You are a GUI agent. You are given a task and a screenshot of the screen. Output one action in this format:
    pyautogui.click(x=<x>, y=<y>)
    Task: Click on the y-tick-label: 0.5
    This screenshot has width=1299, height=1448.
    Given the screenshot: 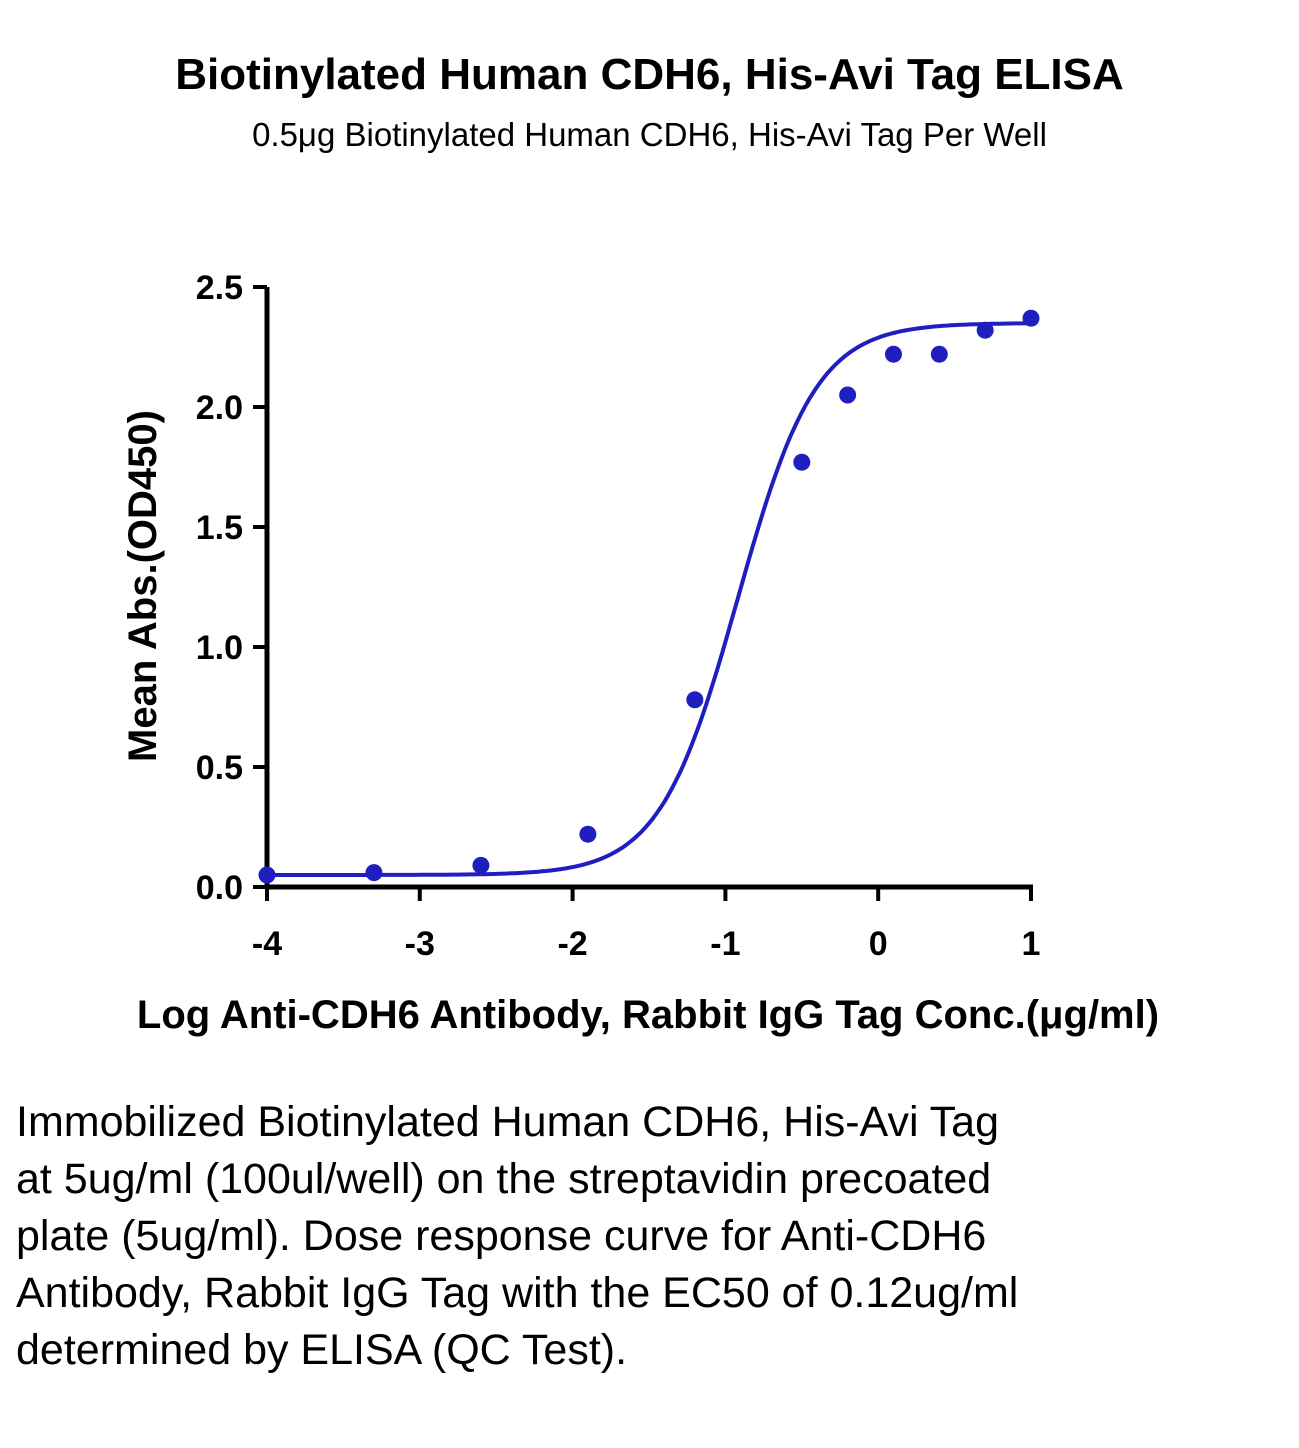 What is the action you would take?
    pyautogui.click(x=219, y=768)
    